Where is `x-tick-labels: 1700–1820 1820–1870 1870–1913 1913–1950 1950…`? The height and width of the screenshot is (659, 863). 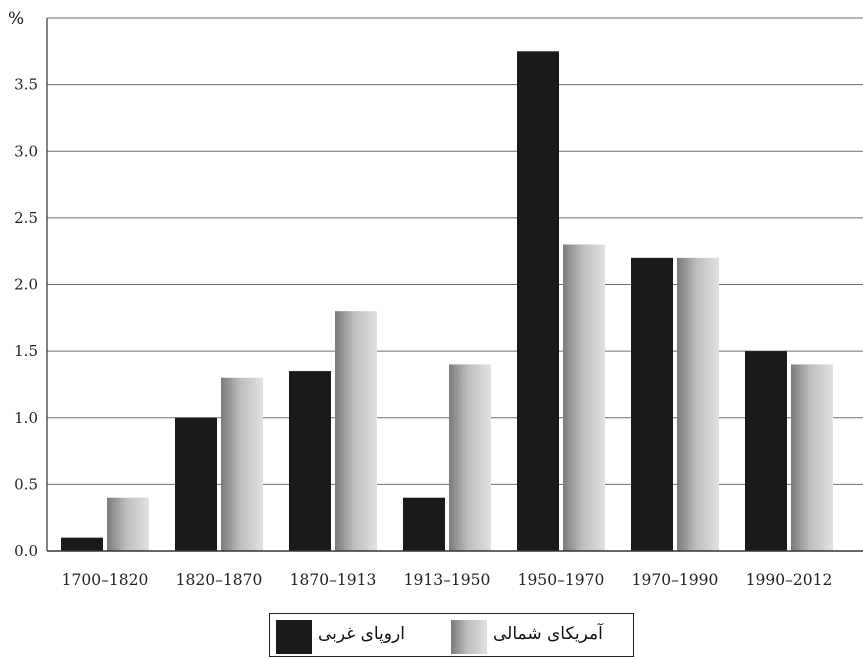
x-tick-labels: 1700–1820 1820–1870 1870–1913 1913–1950 1950… is located at coordinates (447, 580).